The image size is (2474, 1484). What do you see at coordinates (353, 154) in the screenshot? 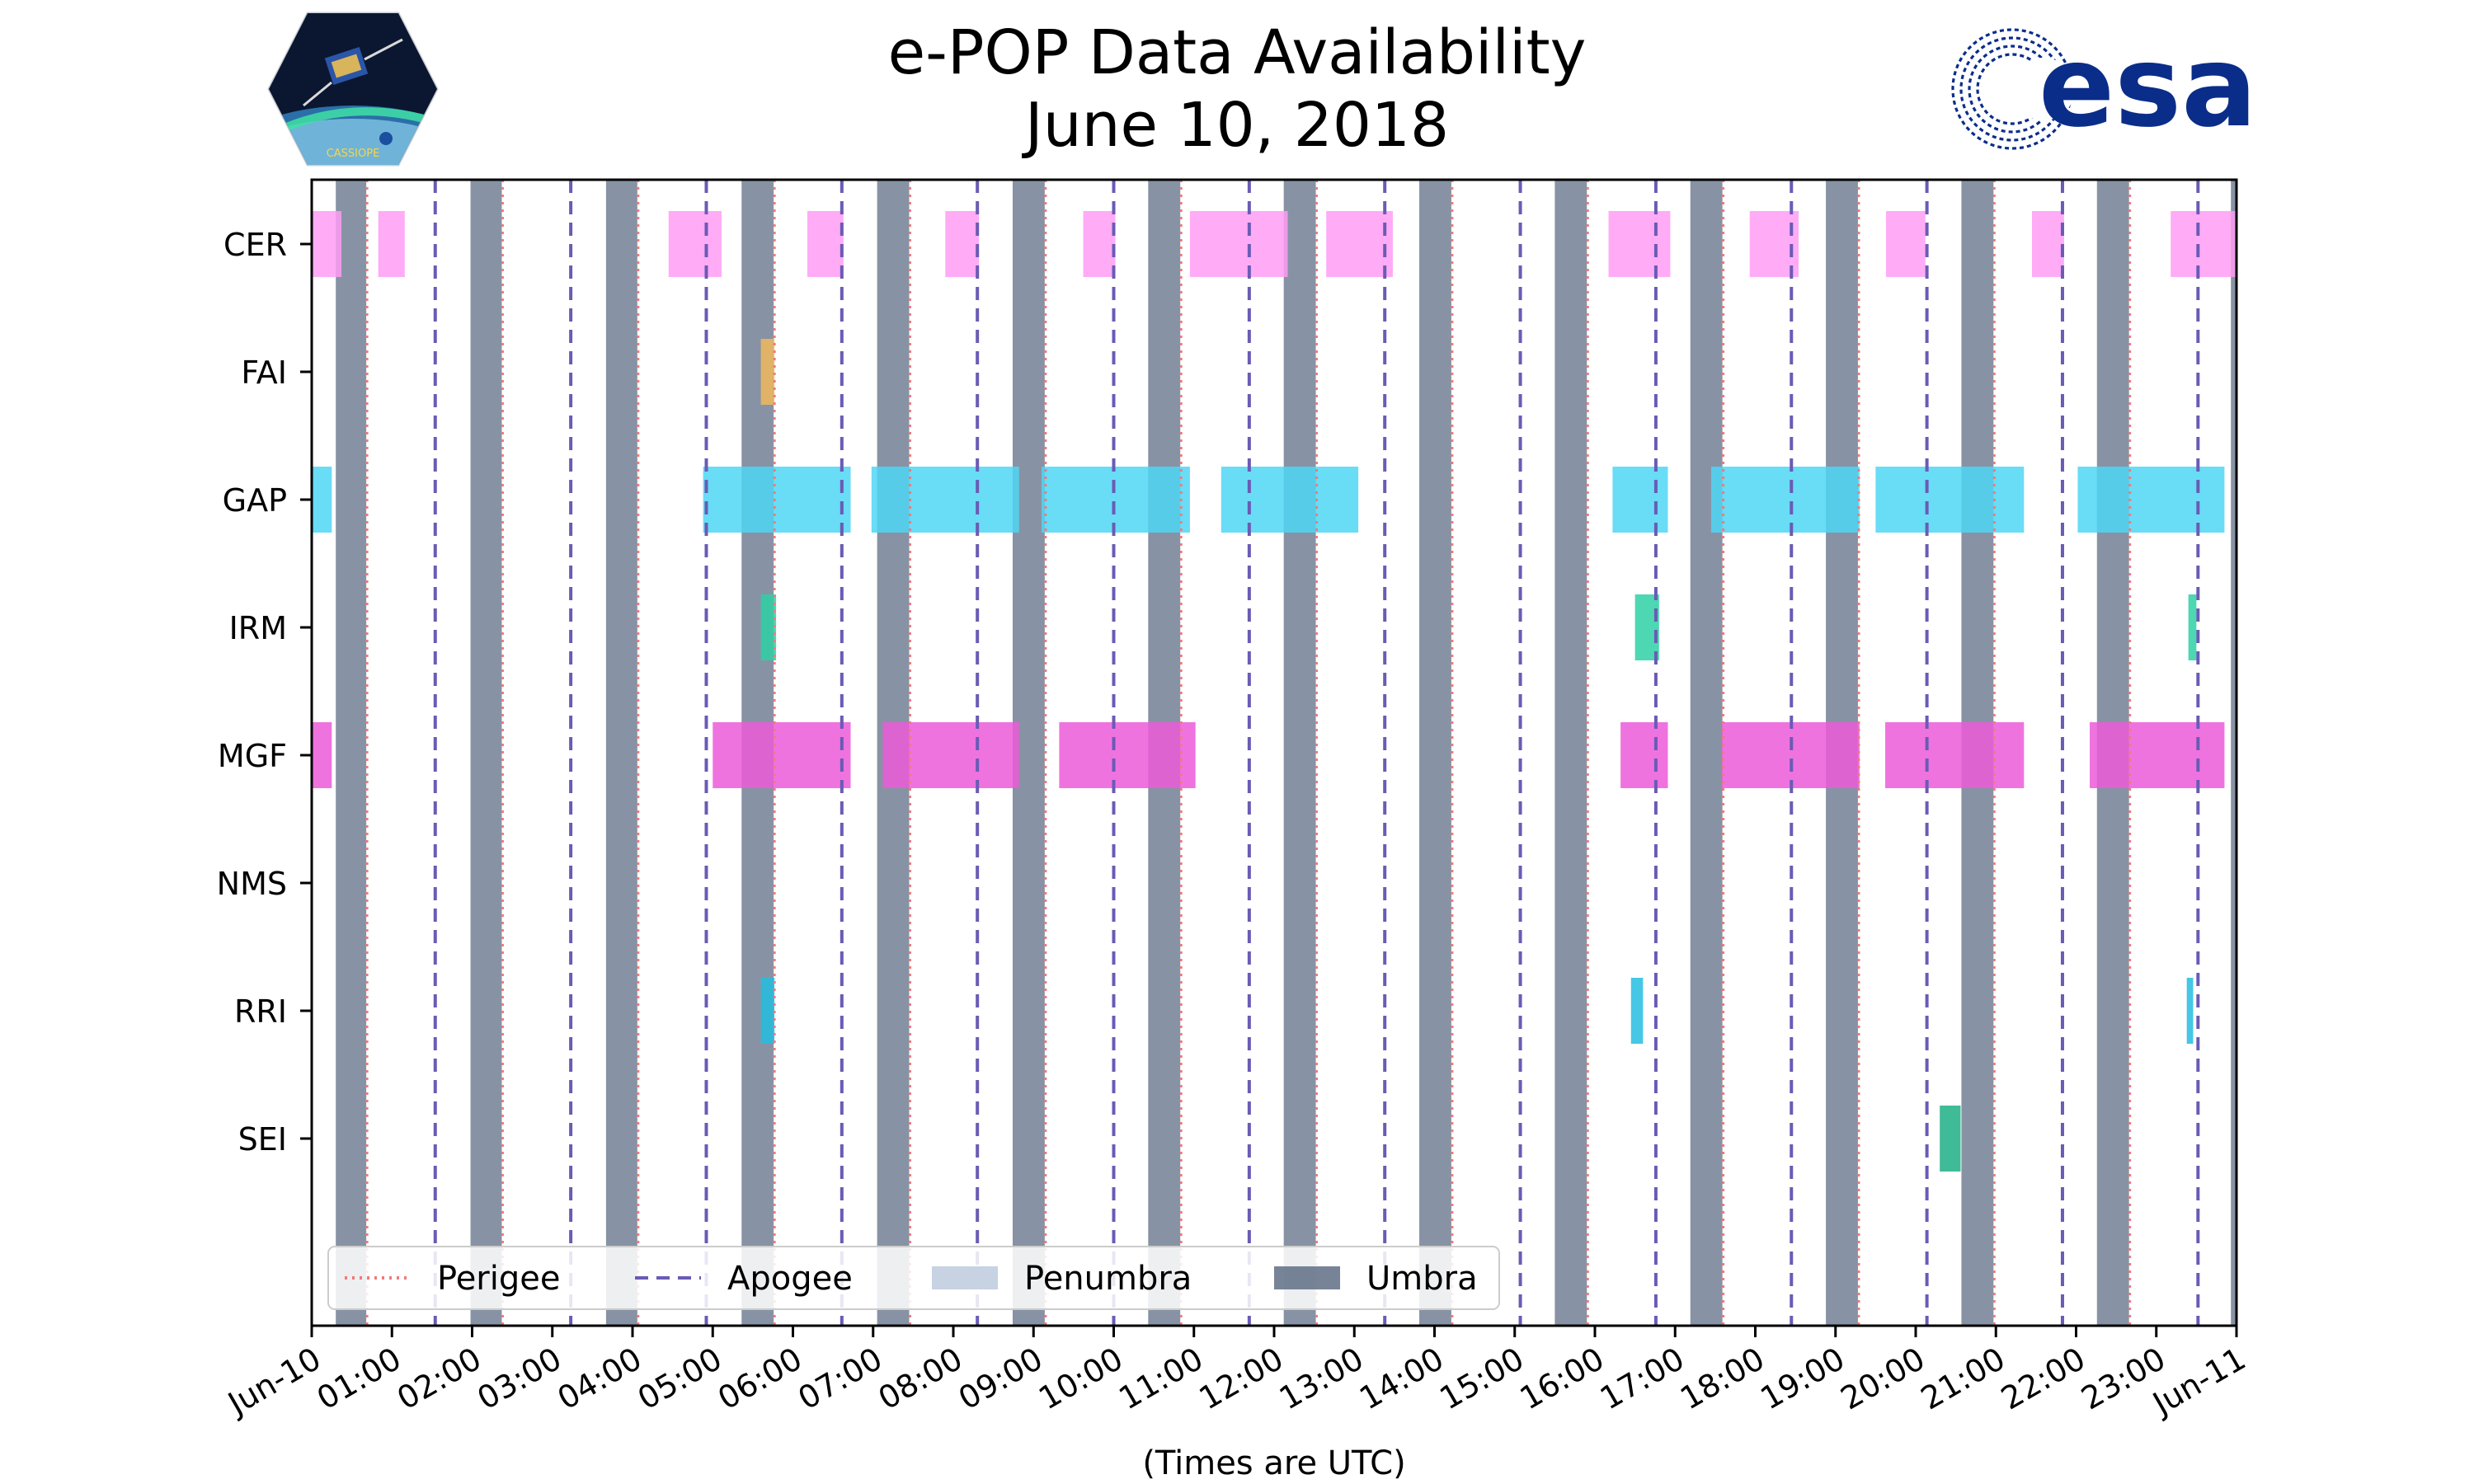
I see `cassiope-logo-text: CASSIOPE` at bounding box center [353, 154].